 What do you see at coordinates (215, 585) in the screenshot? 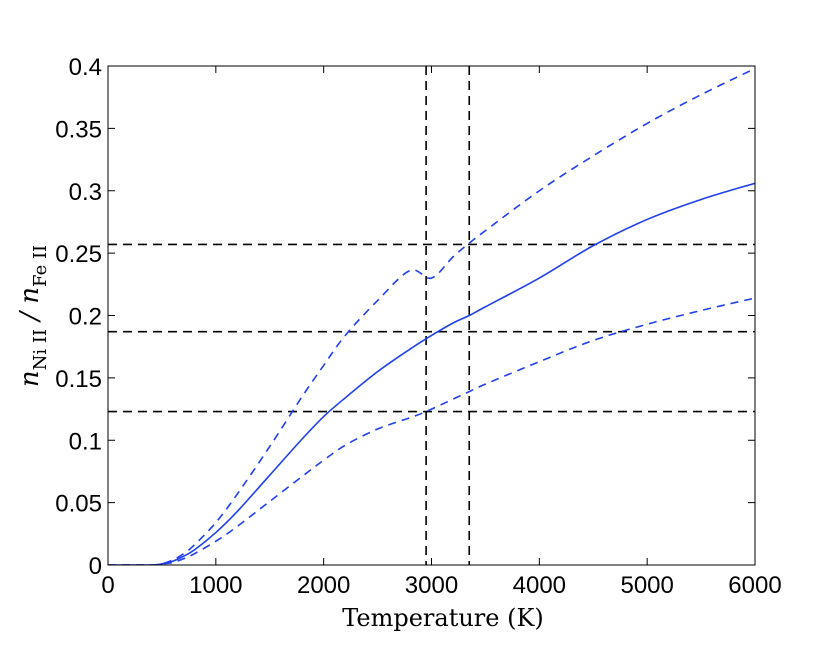
I see `x-tick-label-1: 1000` at bounding box center [215, 585].